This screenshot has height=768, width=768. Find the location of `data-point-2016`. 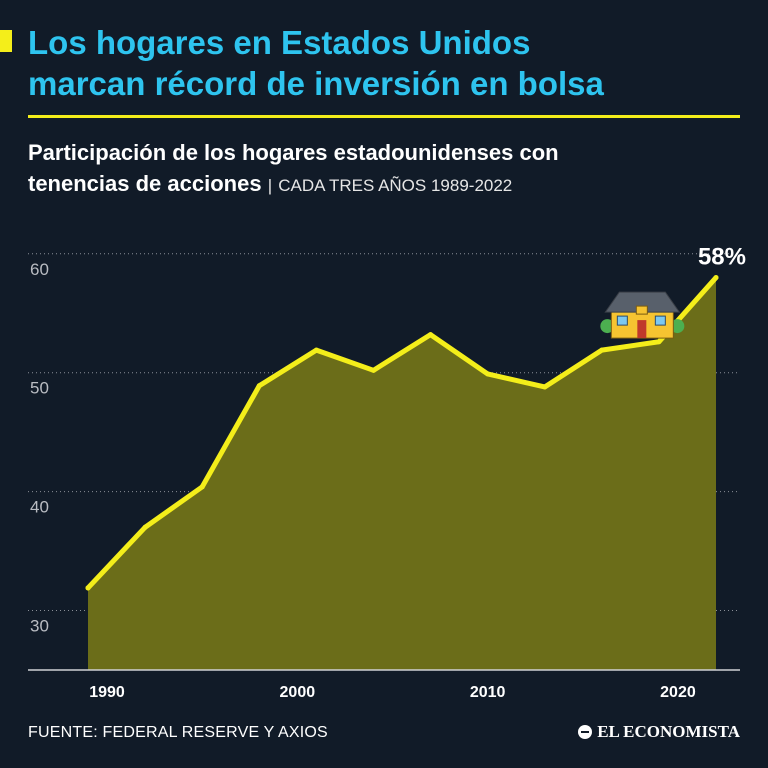

data-point-2016 is located at coordinates (602, 350).